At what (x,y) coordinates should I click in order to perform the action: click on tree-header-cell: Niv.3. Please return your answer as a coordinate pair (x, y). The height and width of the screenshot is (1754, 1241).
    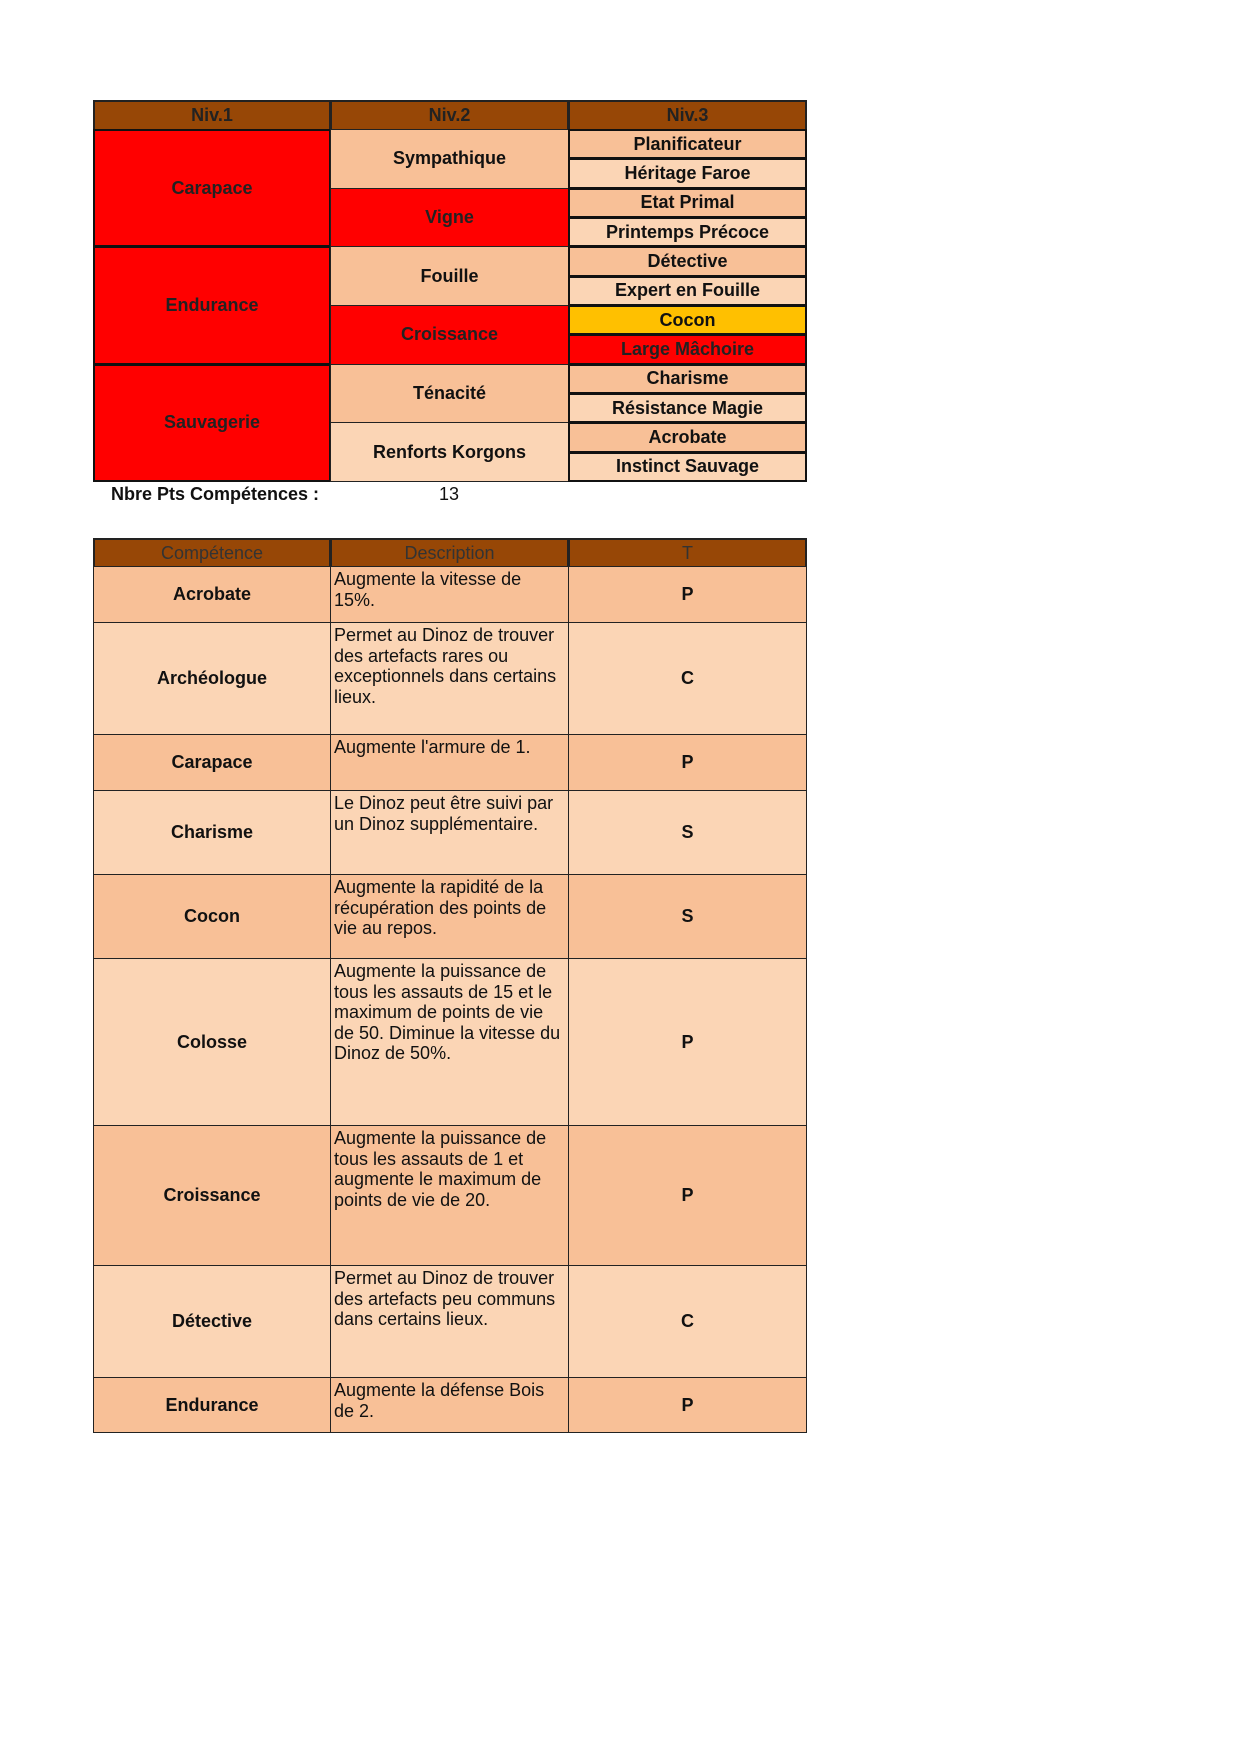
    Looking at the image, I should click on (687, 115).